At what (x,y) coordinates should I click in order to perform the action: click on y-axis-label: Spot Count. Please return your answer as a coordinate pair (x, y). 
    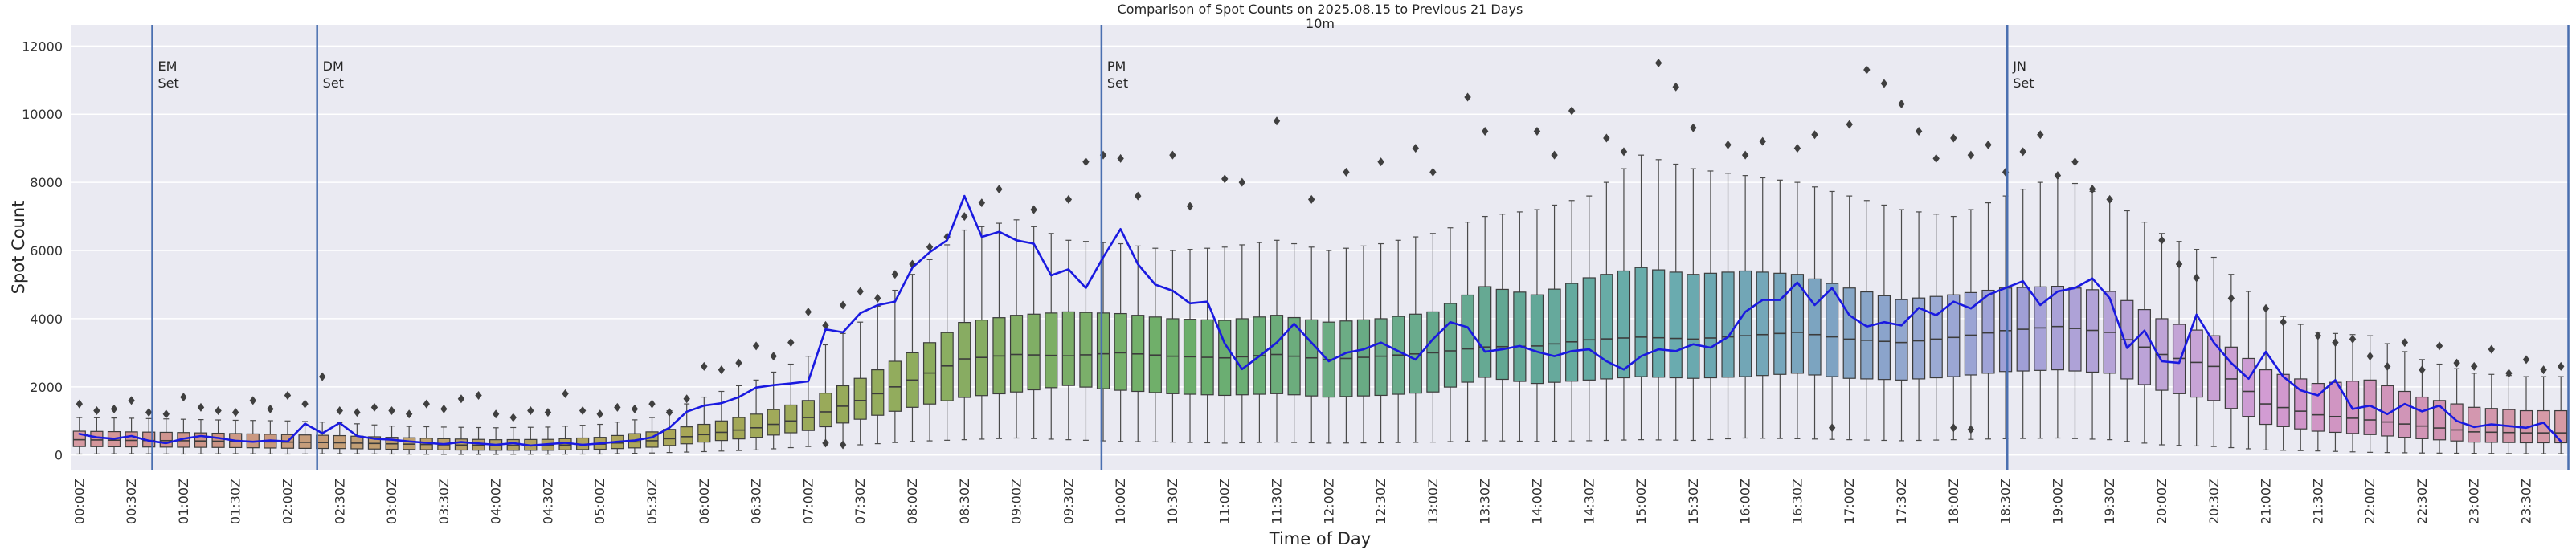
    Looking at the image, I should click on (18, 248).